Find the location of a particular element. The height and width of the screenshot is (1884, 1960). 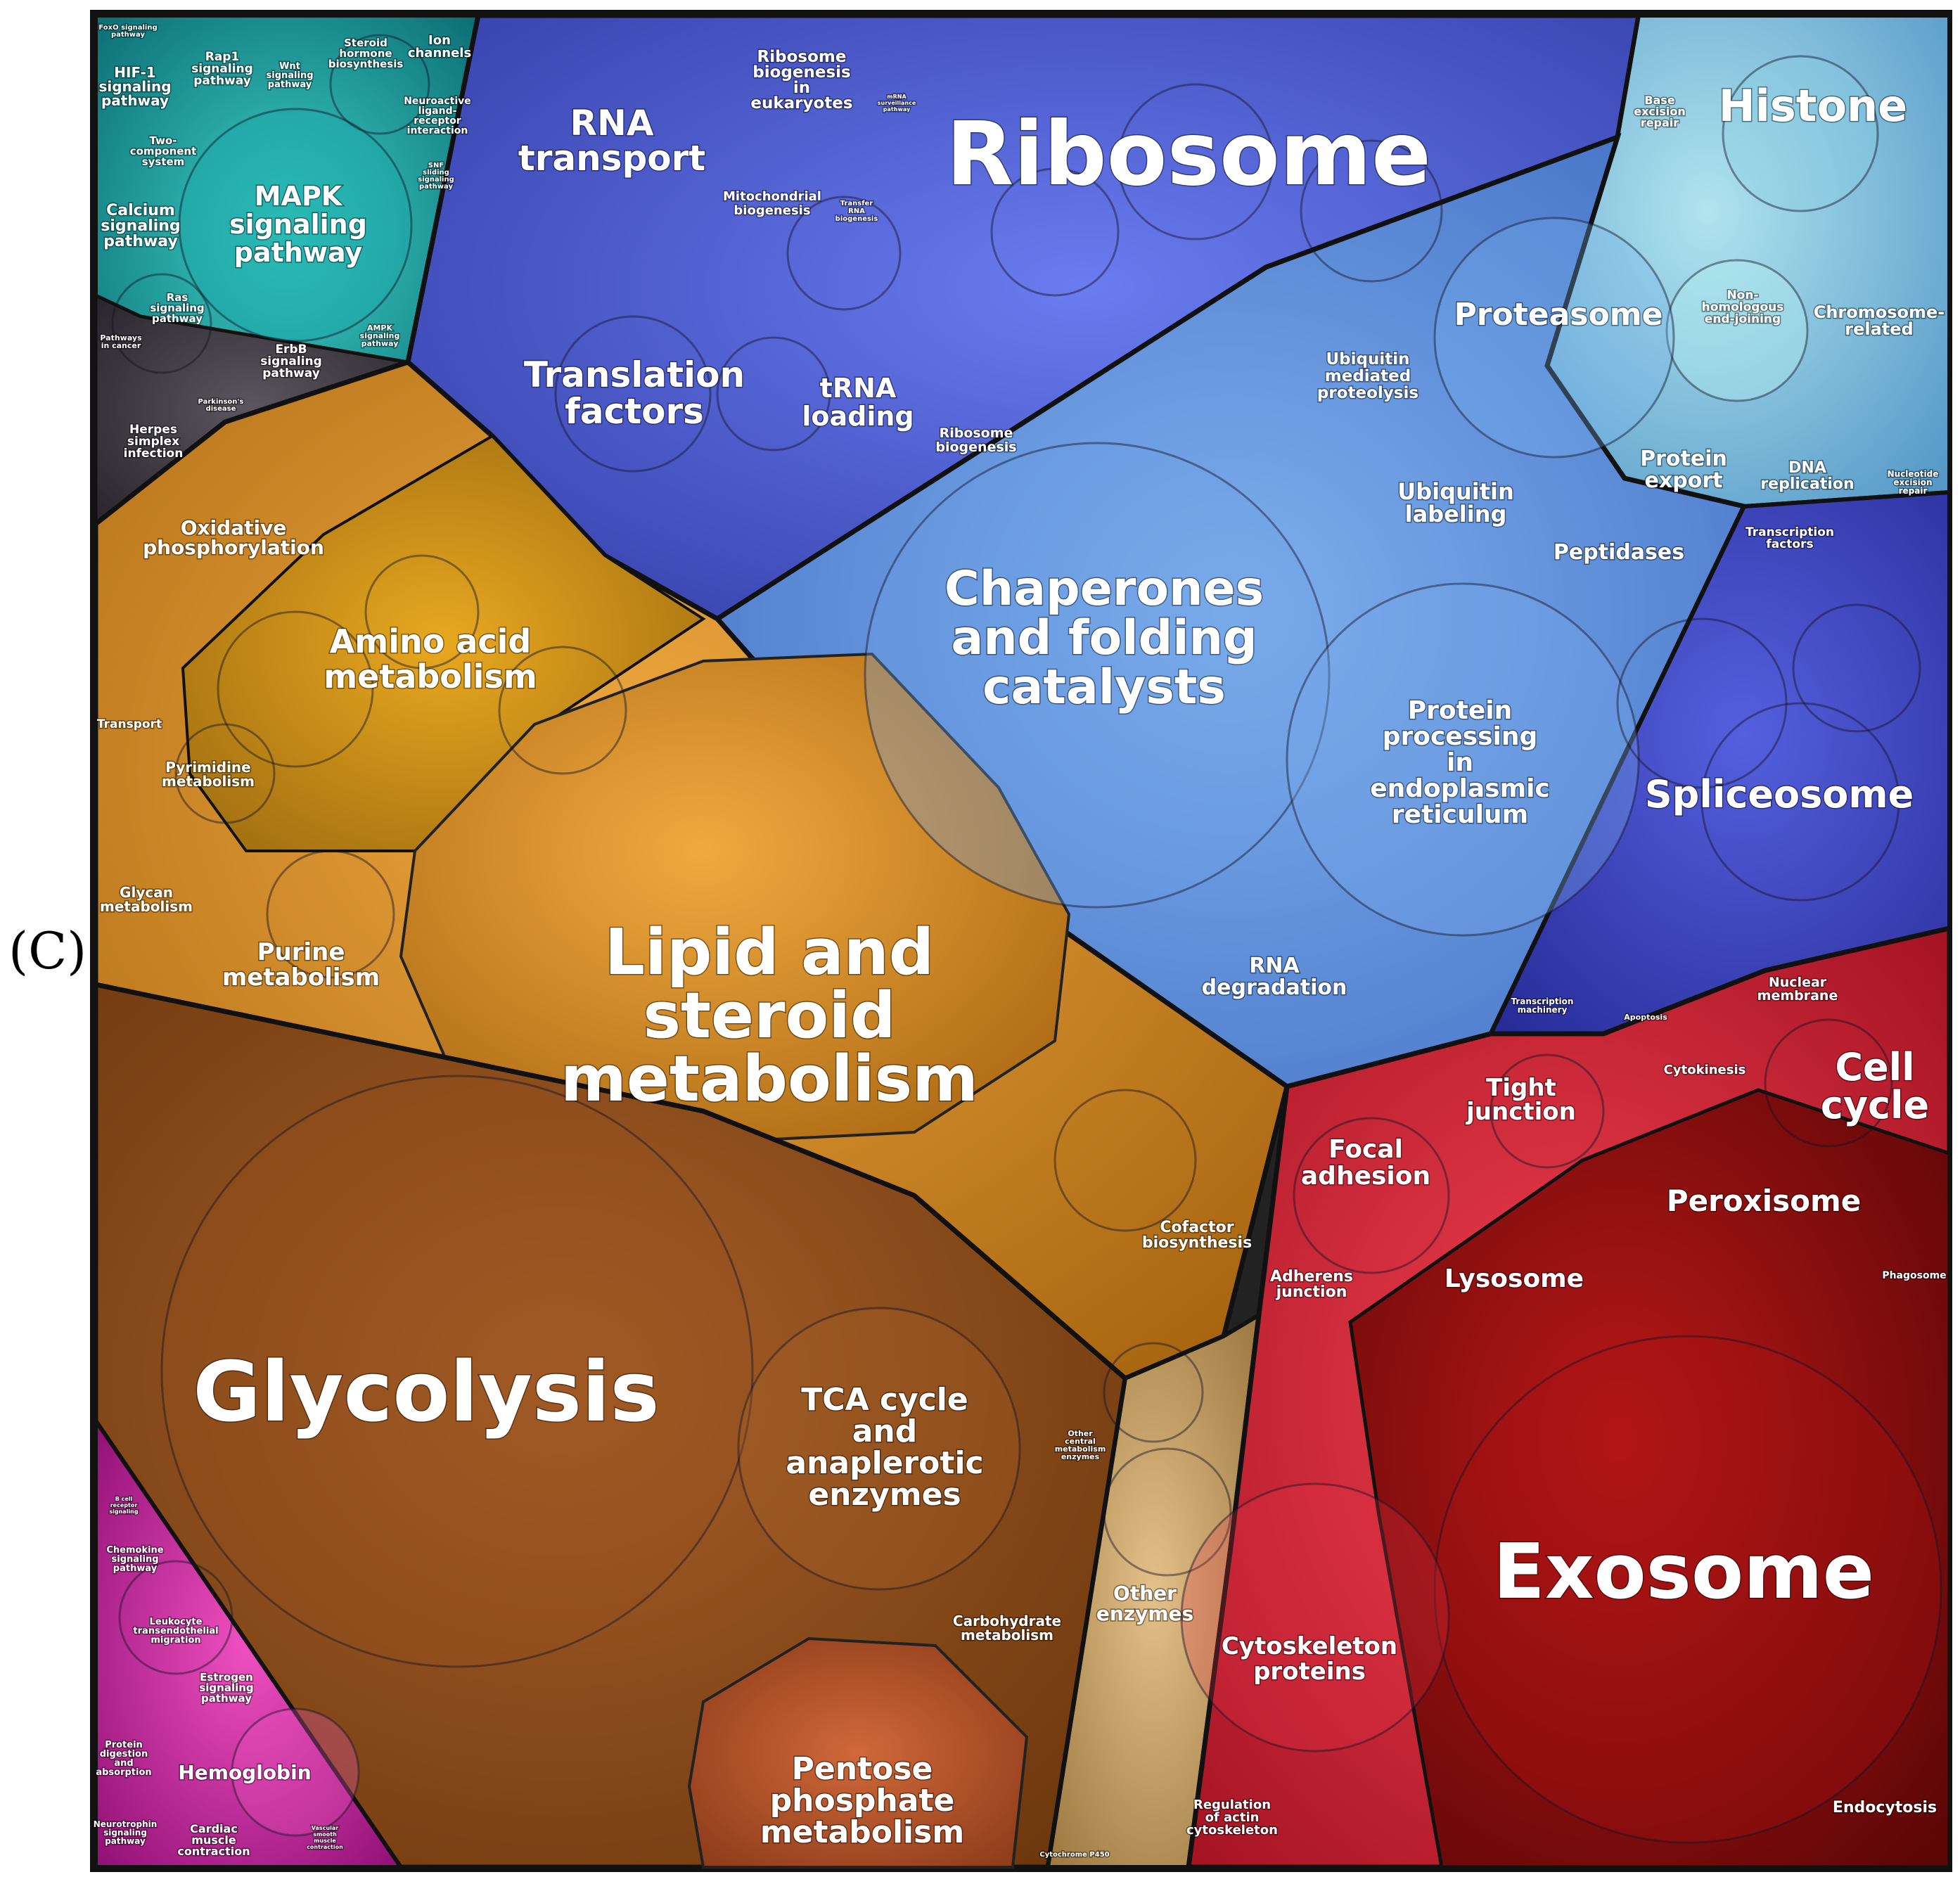

label-tca: TCA cycle and anaplerotic enzymes is located at coordinates (885, 1447).